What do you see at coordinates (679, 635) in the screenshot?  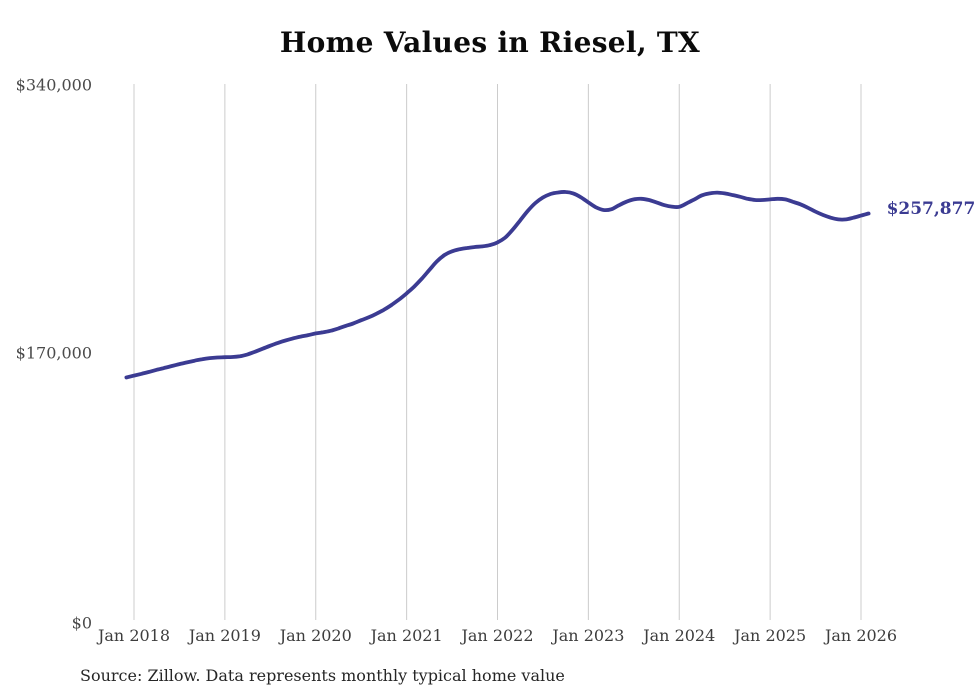 I see `x-tick-jan-2024: Jan 2024` at bounding box center [679, 635].